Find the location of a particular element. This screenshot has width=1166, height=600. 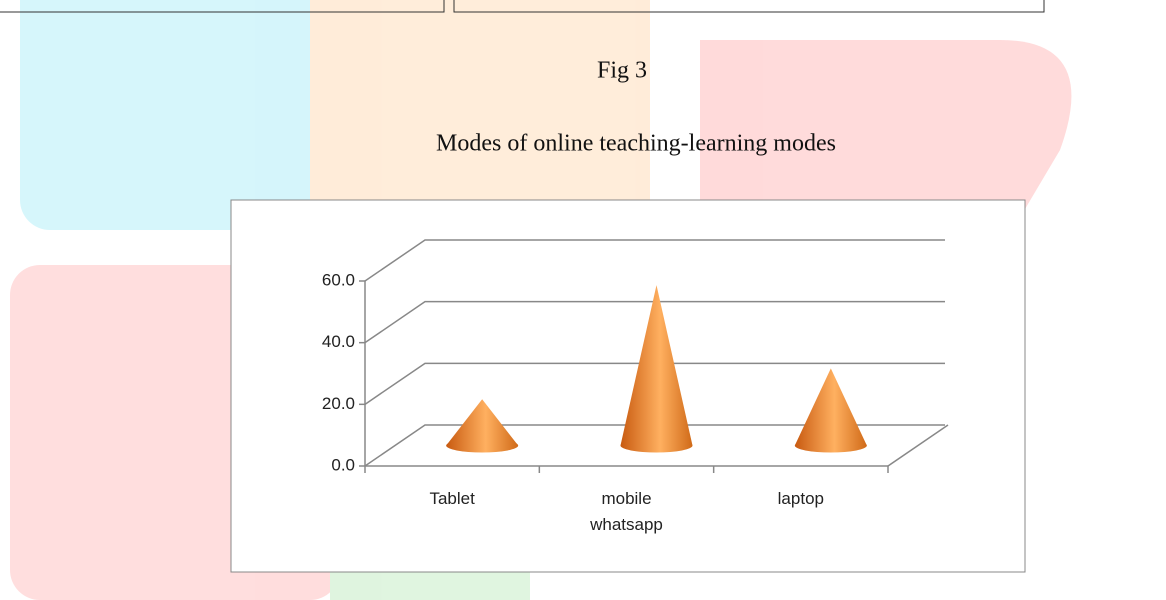

x-tick-label: Tablet is located at coordinates (452, 498).